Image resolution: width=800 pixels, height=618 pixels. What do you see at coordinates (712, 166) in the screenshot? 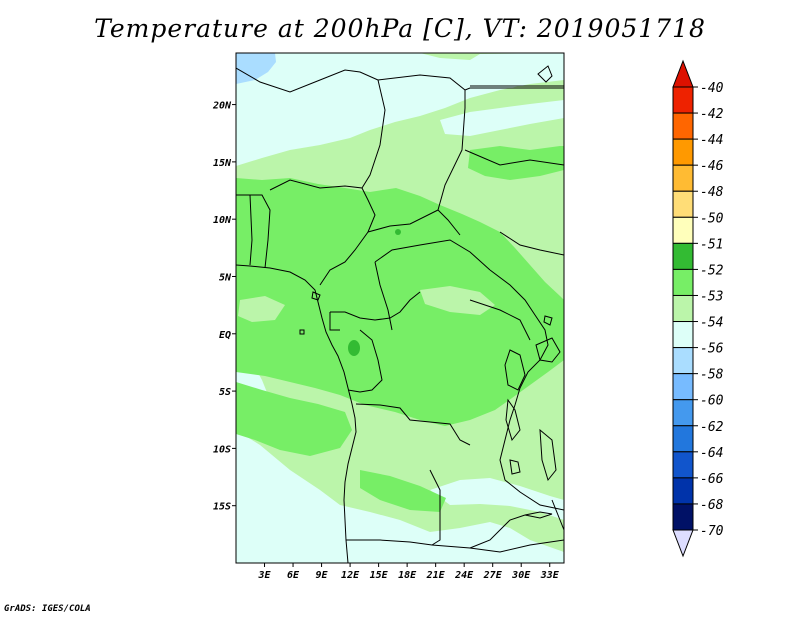
I see `colorbar-label: -46` at bounding box center [712, 166].